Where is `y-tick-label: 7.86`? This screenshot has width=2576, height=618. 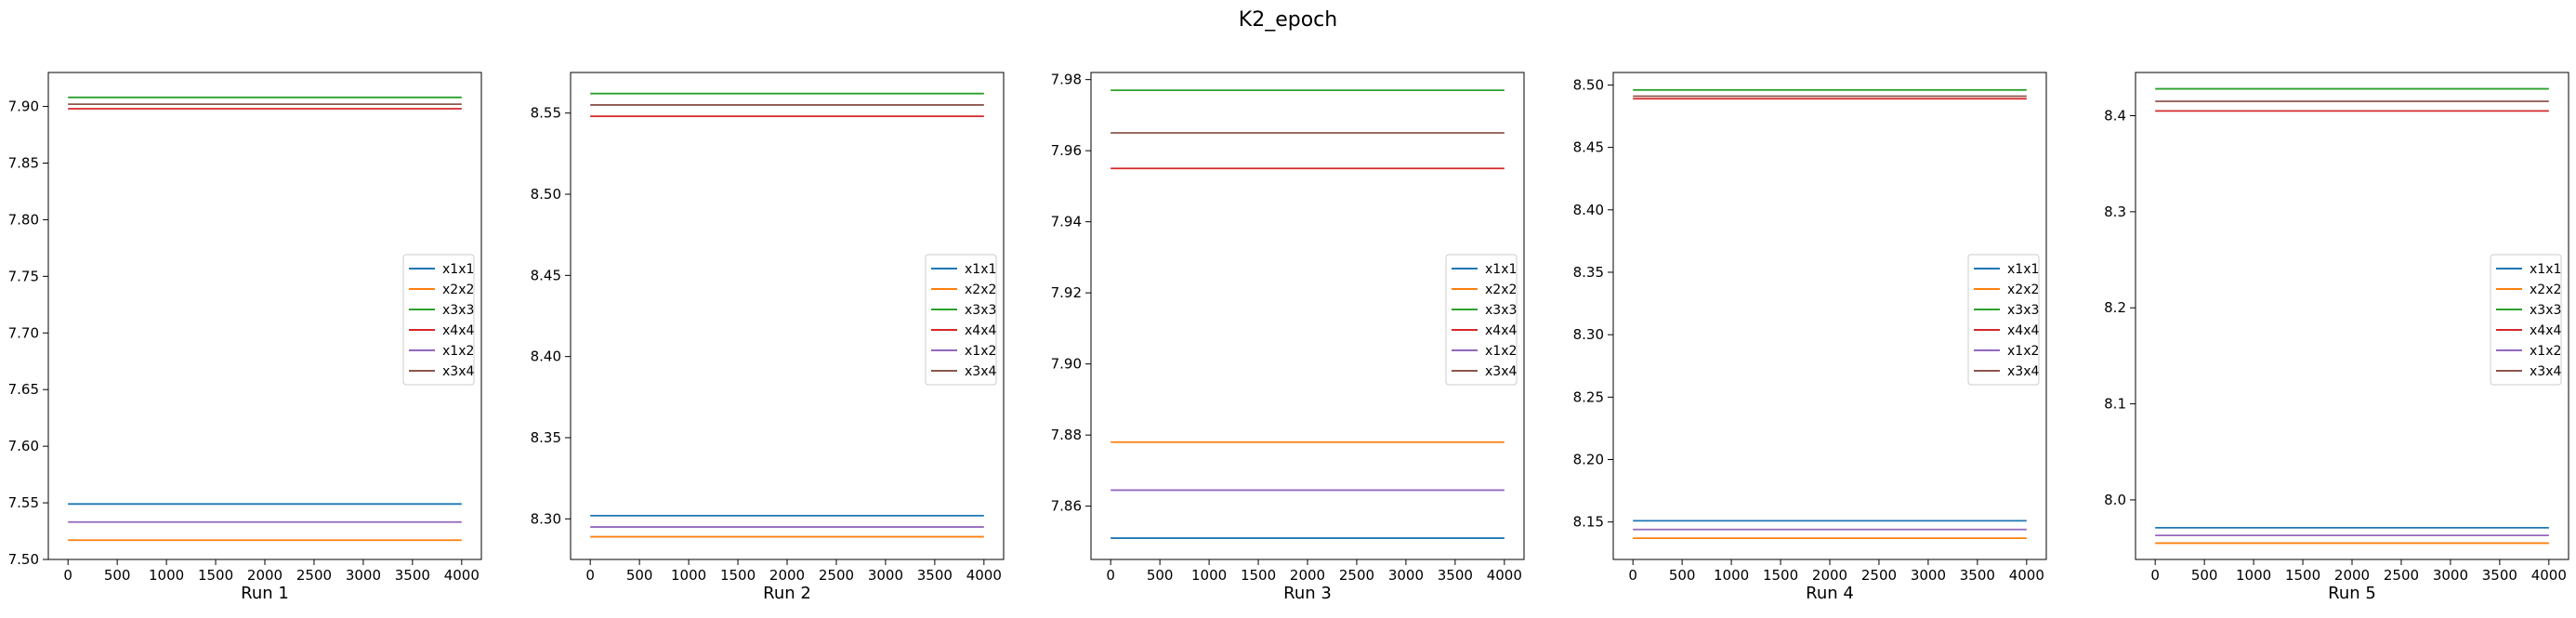 y-tick-label: 7.86 is located at coordinates (1066, 507).